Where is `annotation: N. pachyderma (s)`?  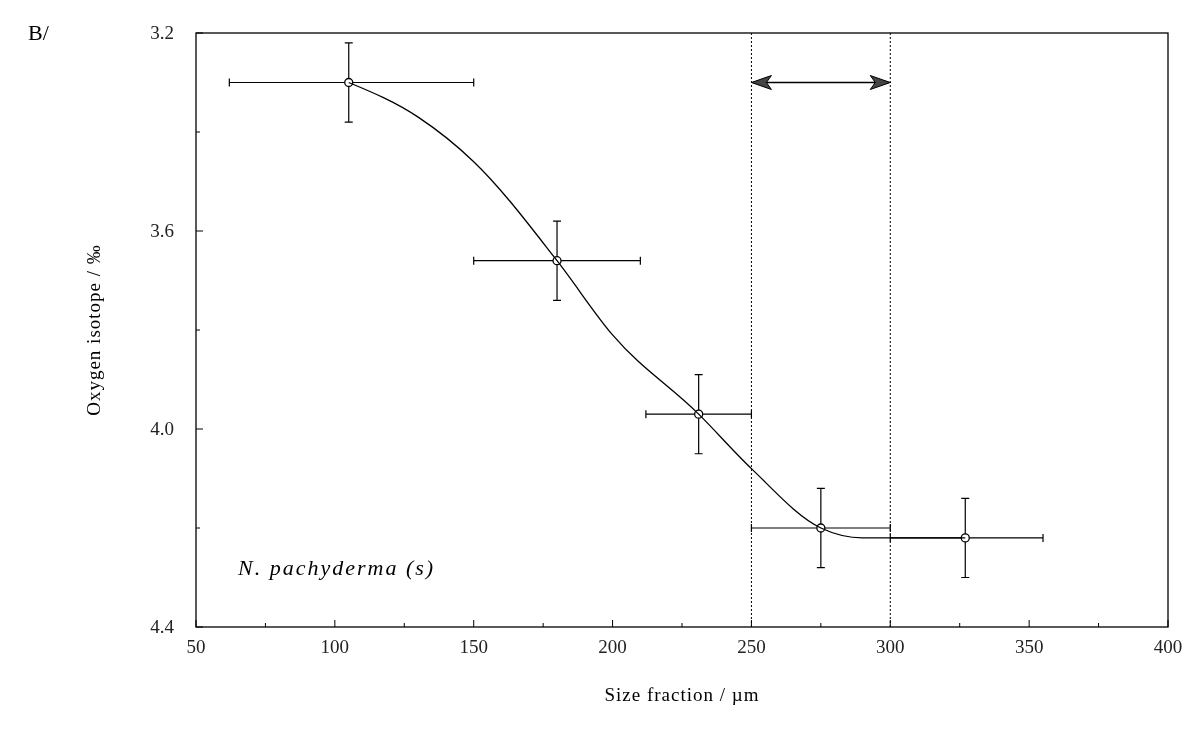
annotation: N. pachyderma (s) is located at coordinates (336, 567).